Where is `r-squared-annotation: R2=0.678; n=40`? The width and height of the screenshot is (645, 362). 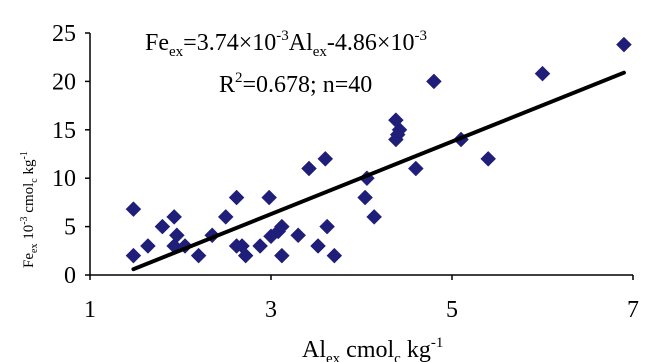 r-squared-annotation: R2=0.678; n=40 is located at coordinates (295, 84).